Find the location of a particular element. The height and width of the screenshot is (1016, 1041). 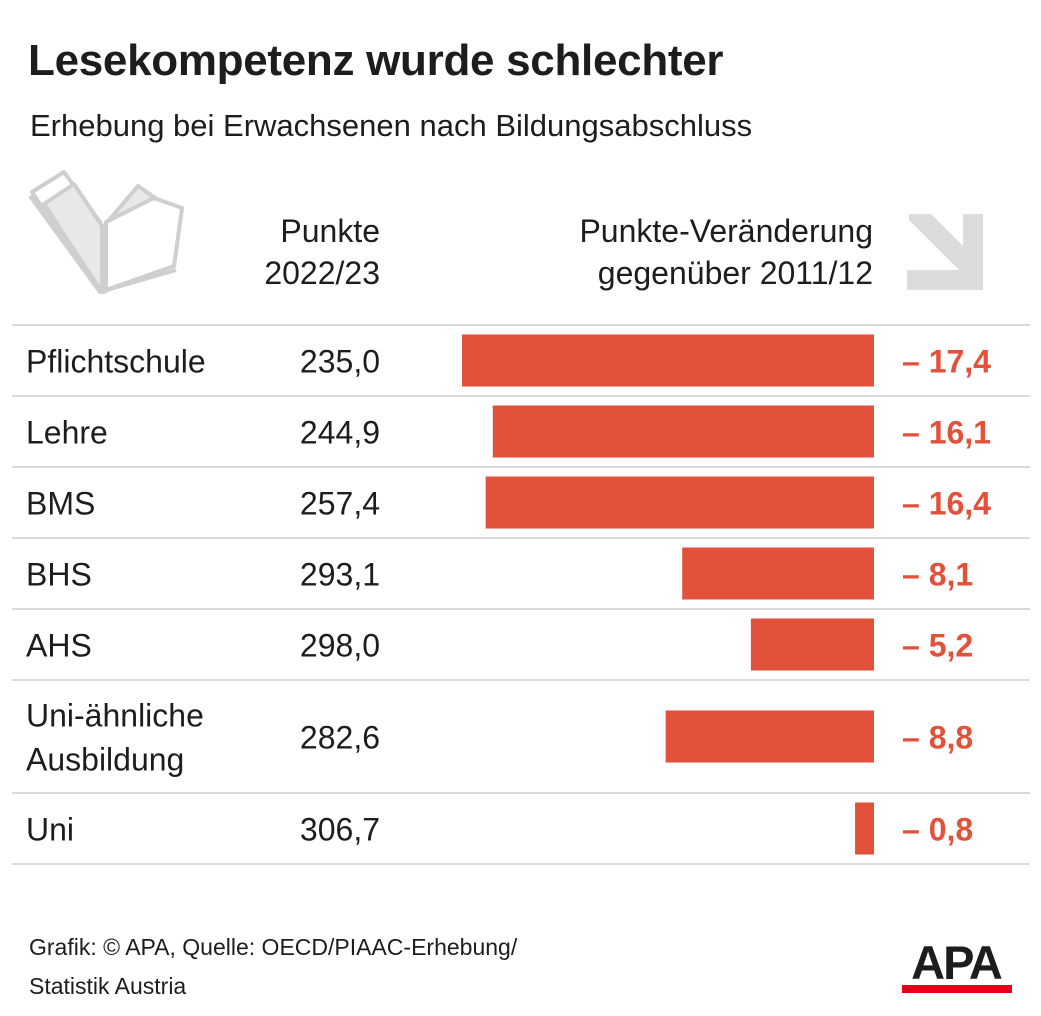

category-label: Pflichtschule is located at coordinates (116, 362).